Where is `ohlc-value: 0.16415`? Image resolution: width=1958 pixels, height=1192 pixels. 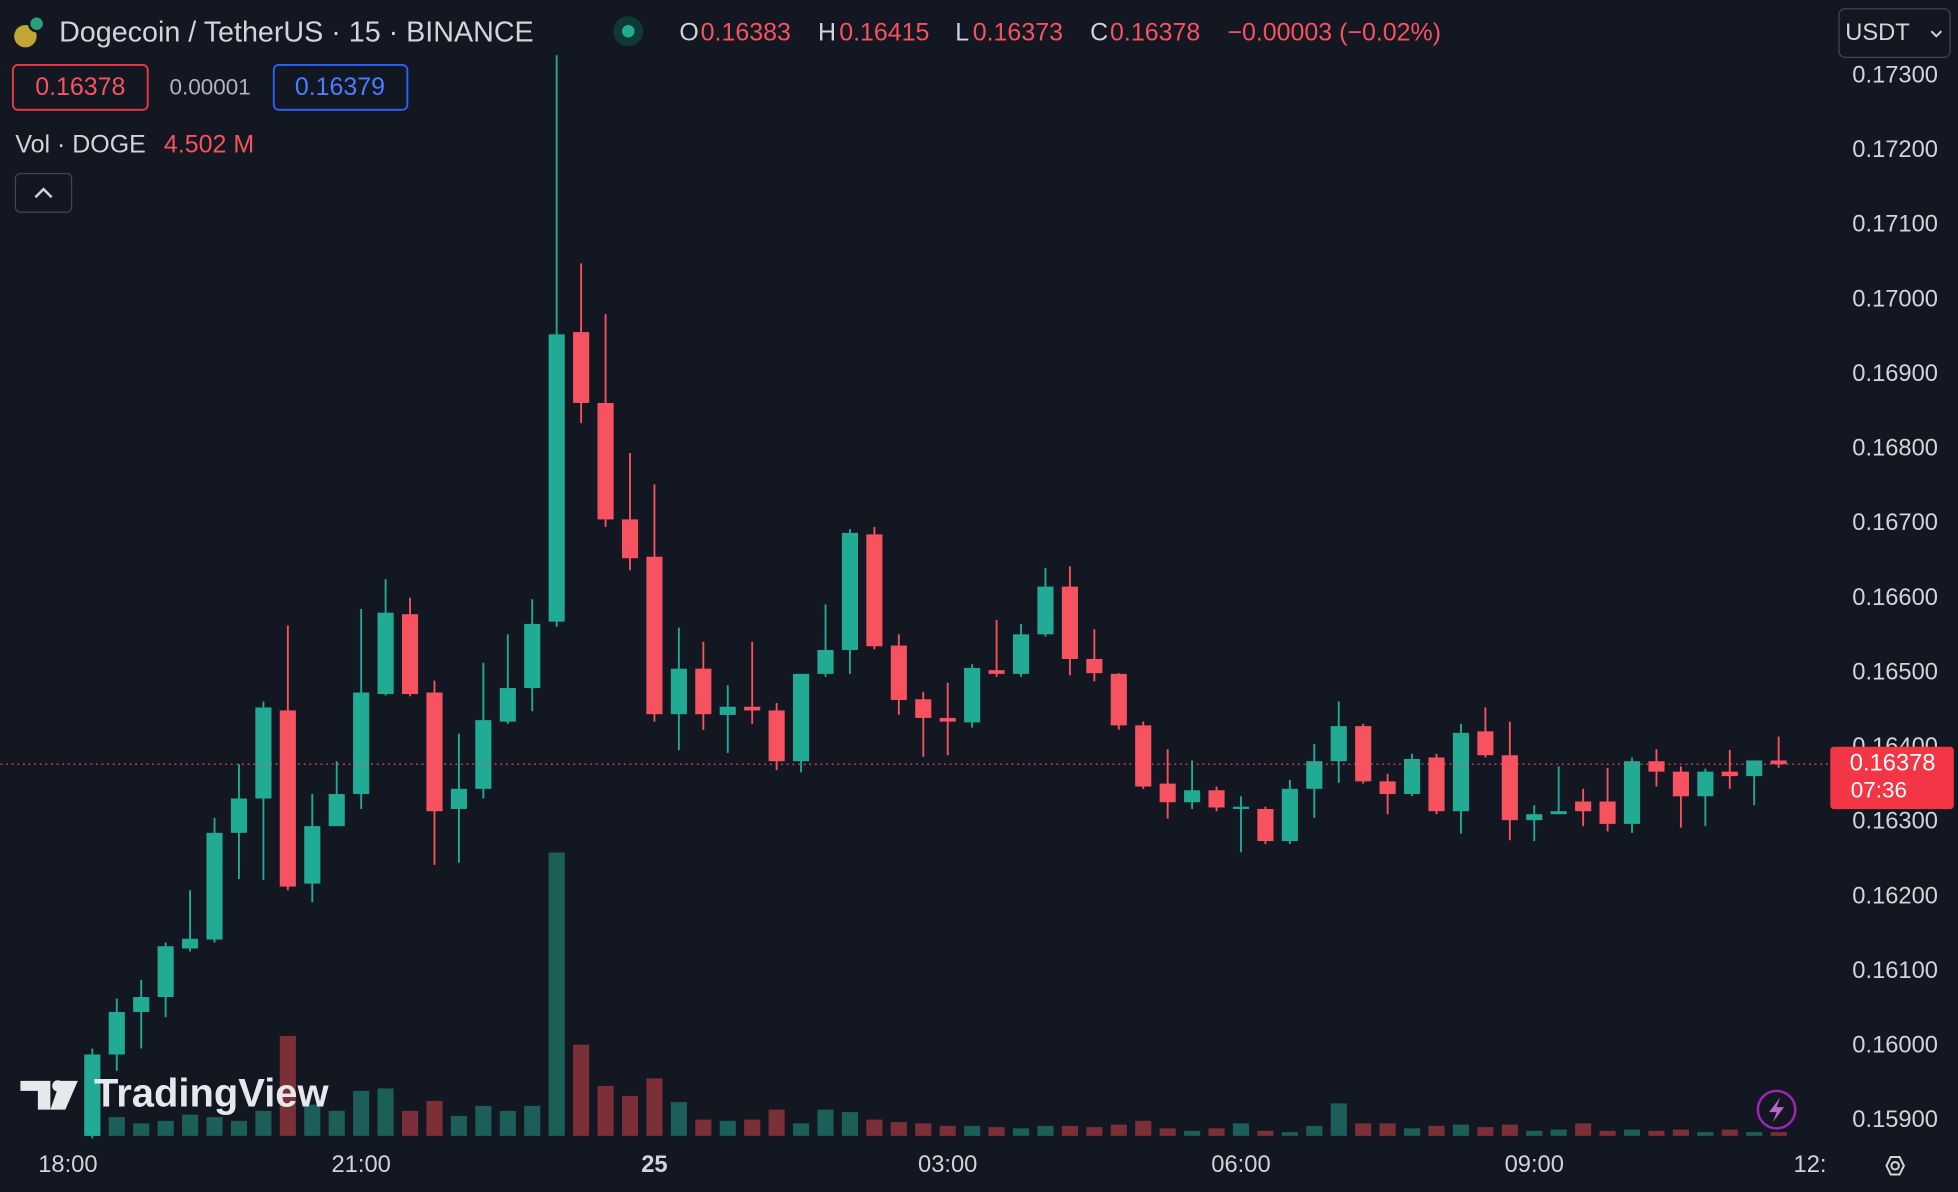
ohlc-value: 0.16415 is located at coordinates (884, 32).